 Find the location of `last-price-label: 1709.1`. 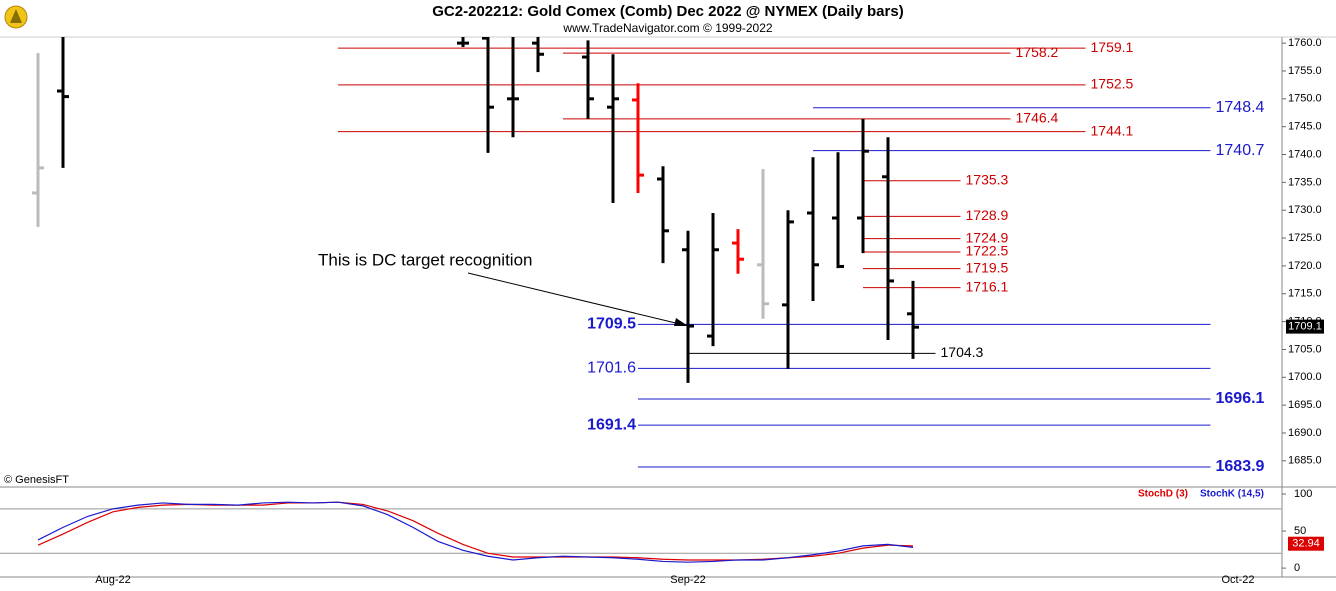

last-price-label: 1709.1 is located at coordinates (1305, 327).